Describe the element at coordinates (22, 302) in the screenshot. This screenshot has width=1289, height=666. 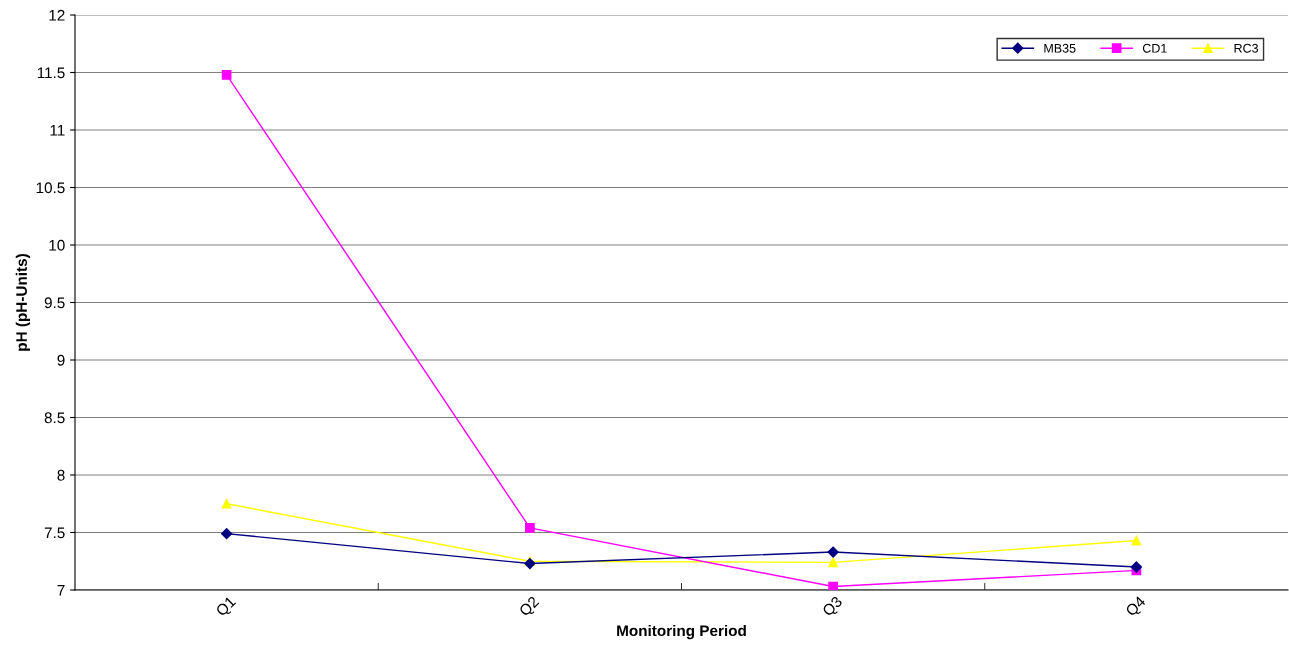
I see `y-axis-title: pH (pH-Units)` at that location.